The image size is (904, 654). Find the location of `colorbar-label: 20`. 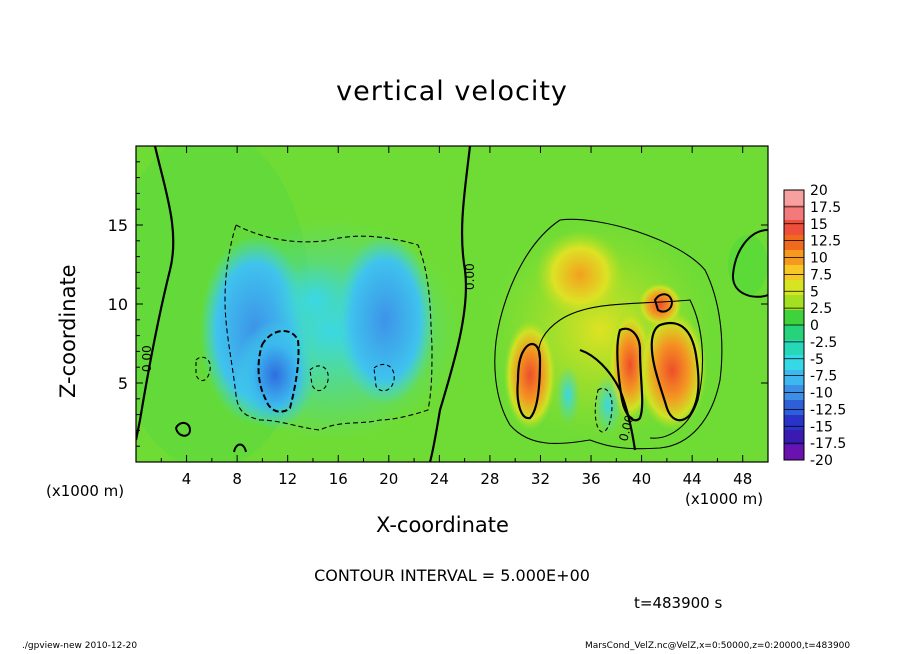

colorbar-label: 20 is located at coordinates (819, 191).